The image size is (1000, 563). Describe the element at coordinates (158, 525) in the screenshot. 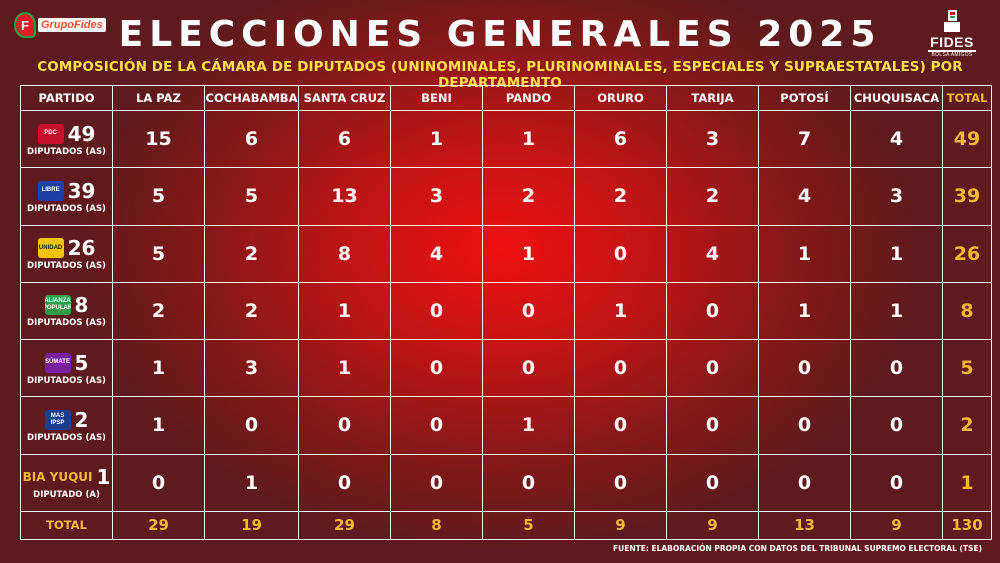

I see `department-total-cell: 29` at that location.